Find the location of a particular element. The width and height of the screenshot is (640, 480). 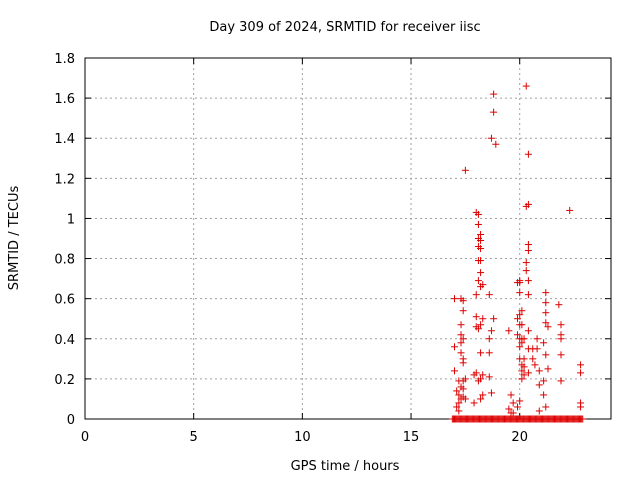

x-axis-label: GPS time / hours is located at coordinates (345, 466).